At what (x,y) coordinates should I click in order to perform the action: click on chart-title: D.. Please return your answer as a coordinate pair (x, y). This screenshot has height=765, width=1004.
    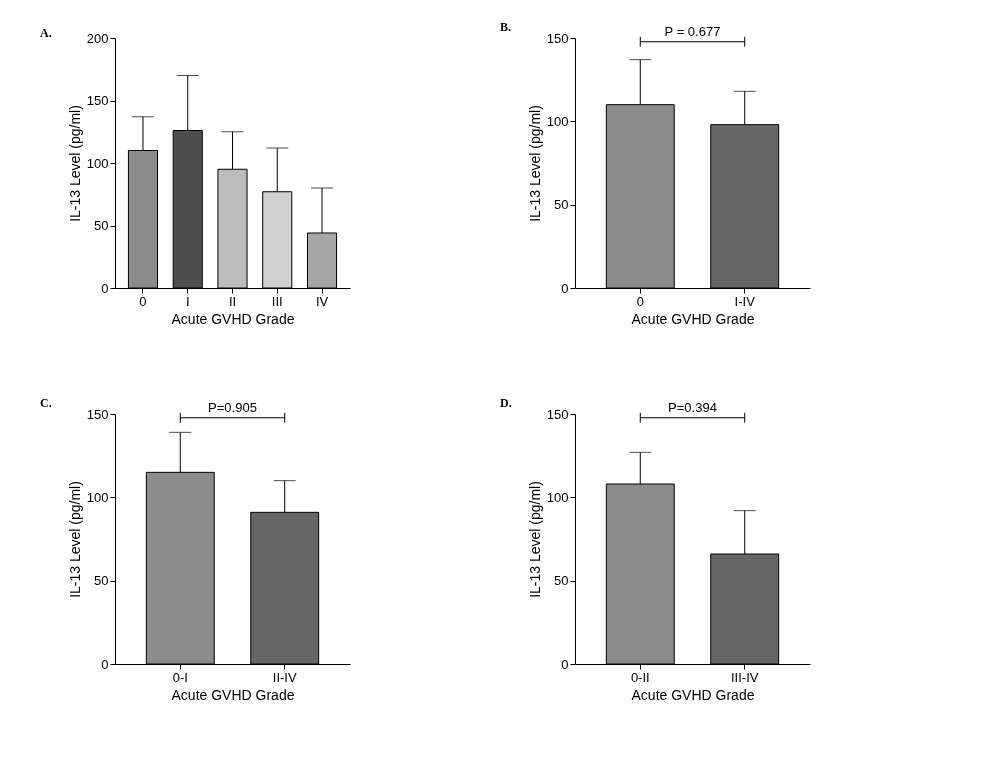
    Looking at the image, I should click on (506, 402).